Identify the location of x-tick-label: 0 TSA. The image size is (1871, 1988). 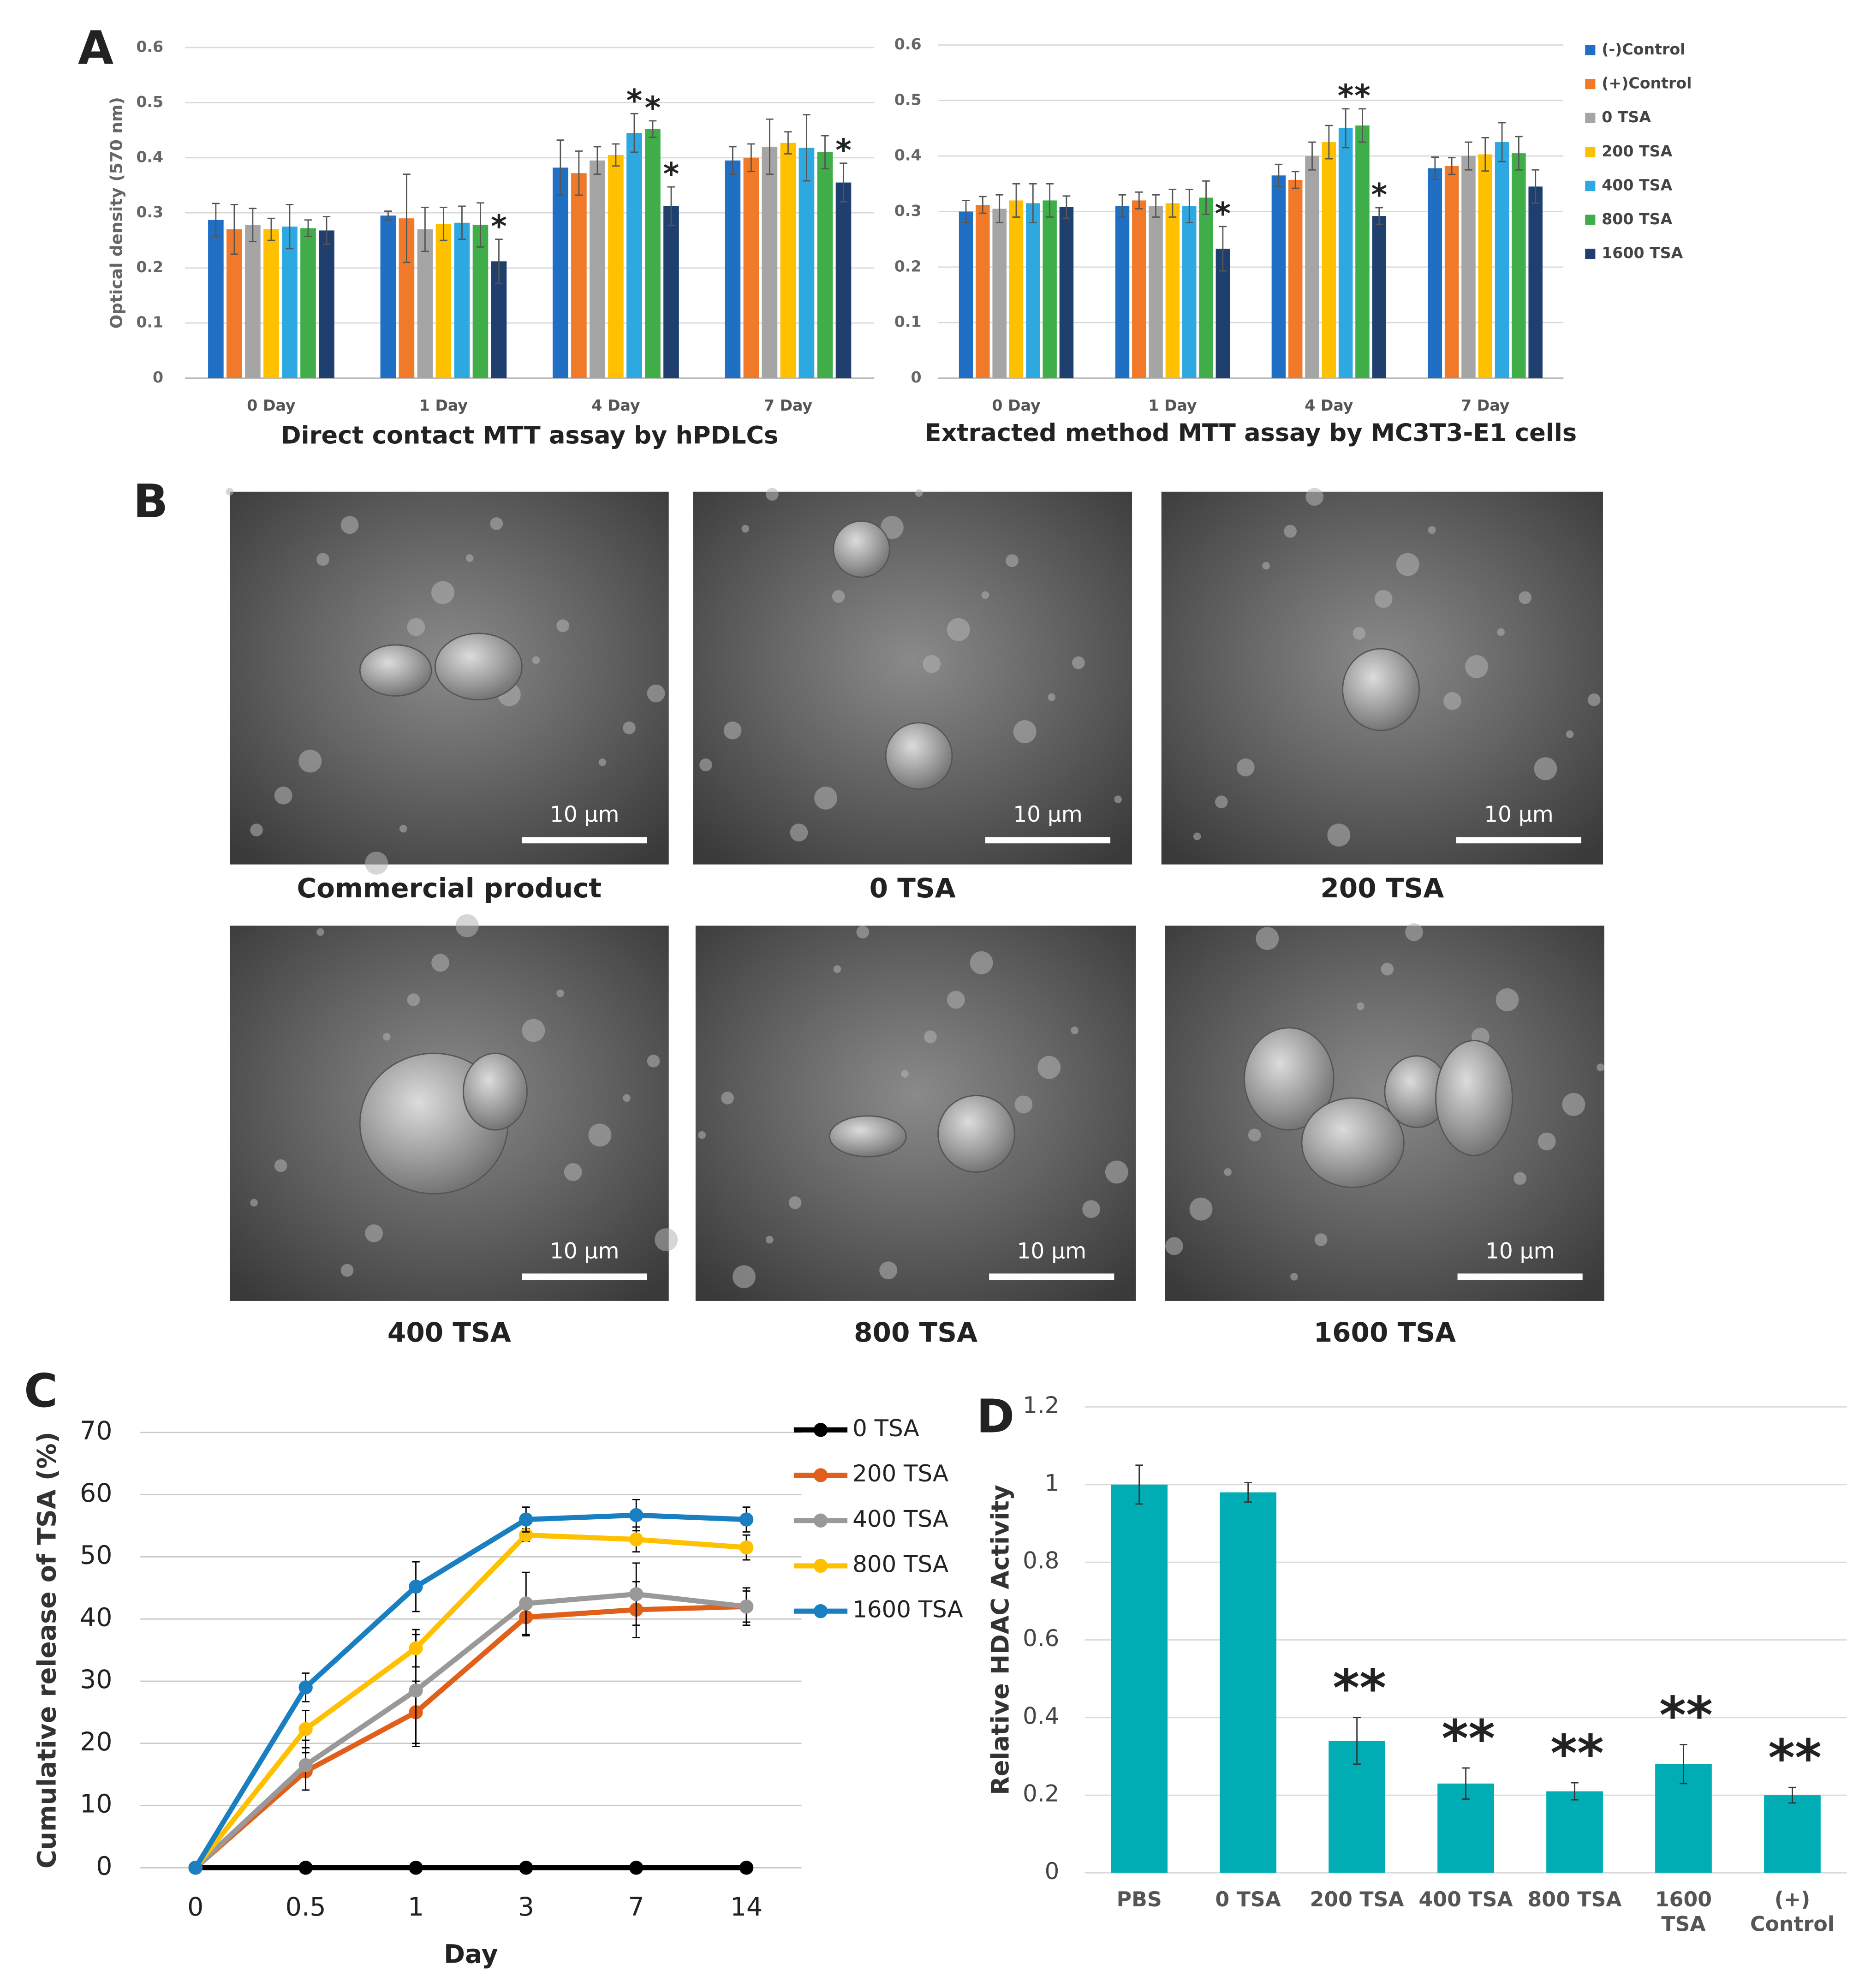
(1248, 1899).